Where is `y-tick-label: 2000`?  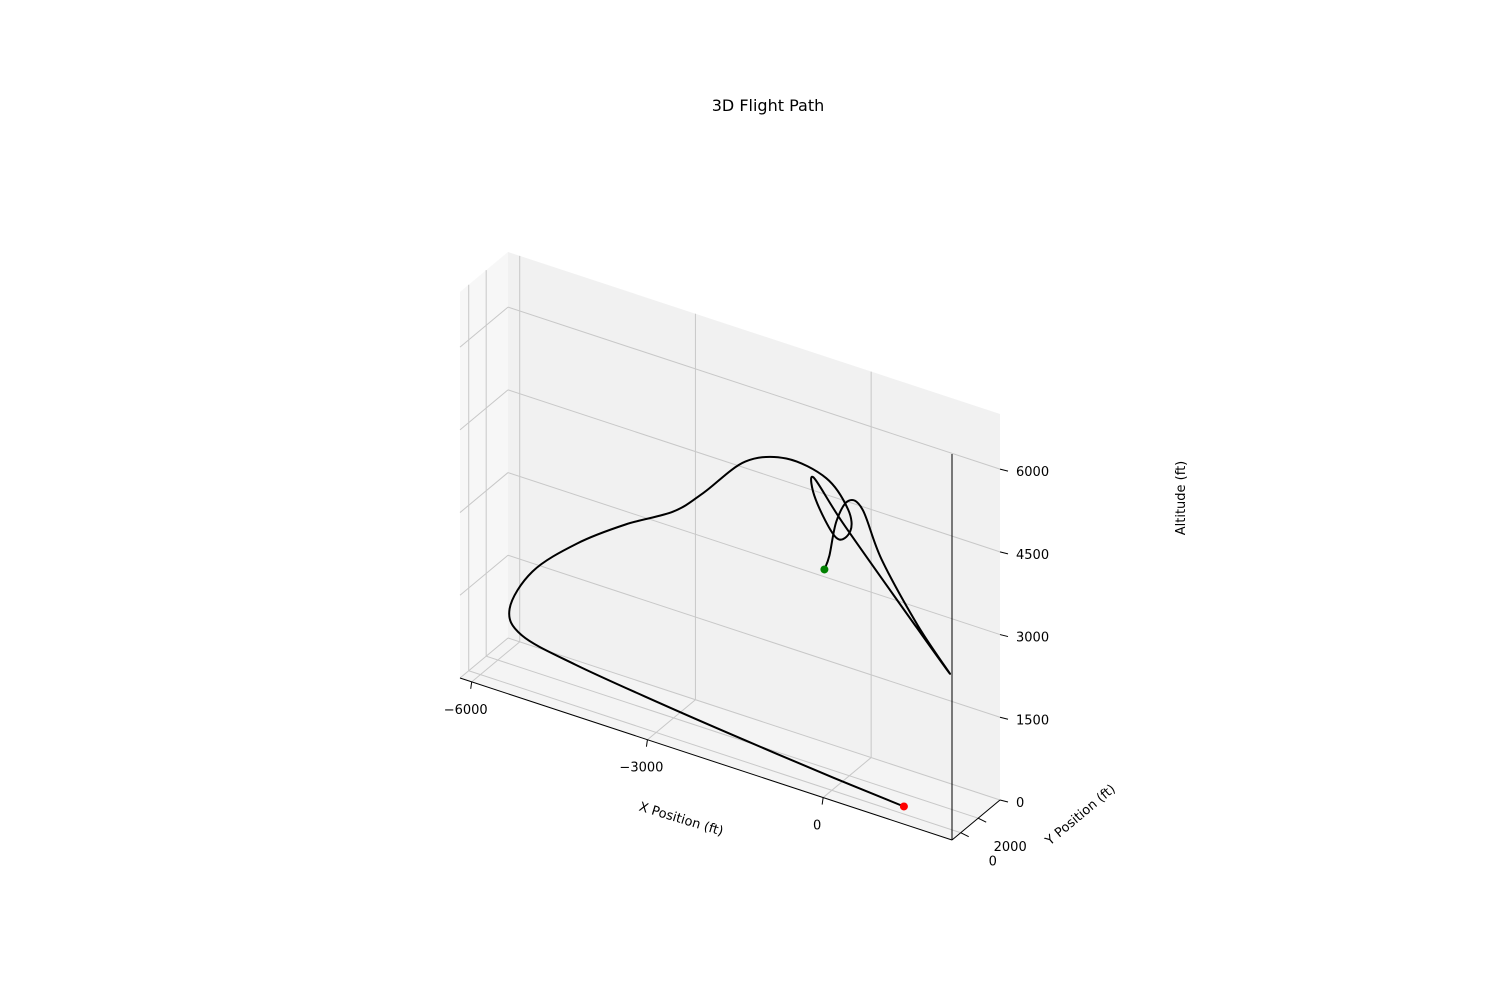 y-tick-label: 2000 is located at coordinates (1010, 847).